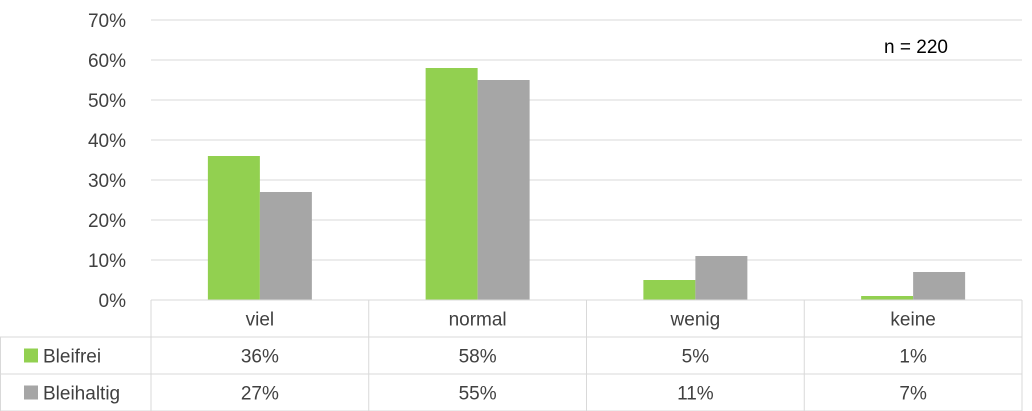 This screenshot has width=1032, height=411. Describe the element at coordinates (478, 320) in the screenshot. I see `category-label: normal` at that location.